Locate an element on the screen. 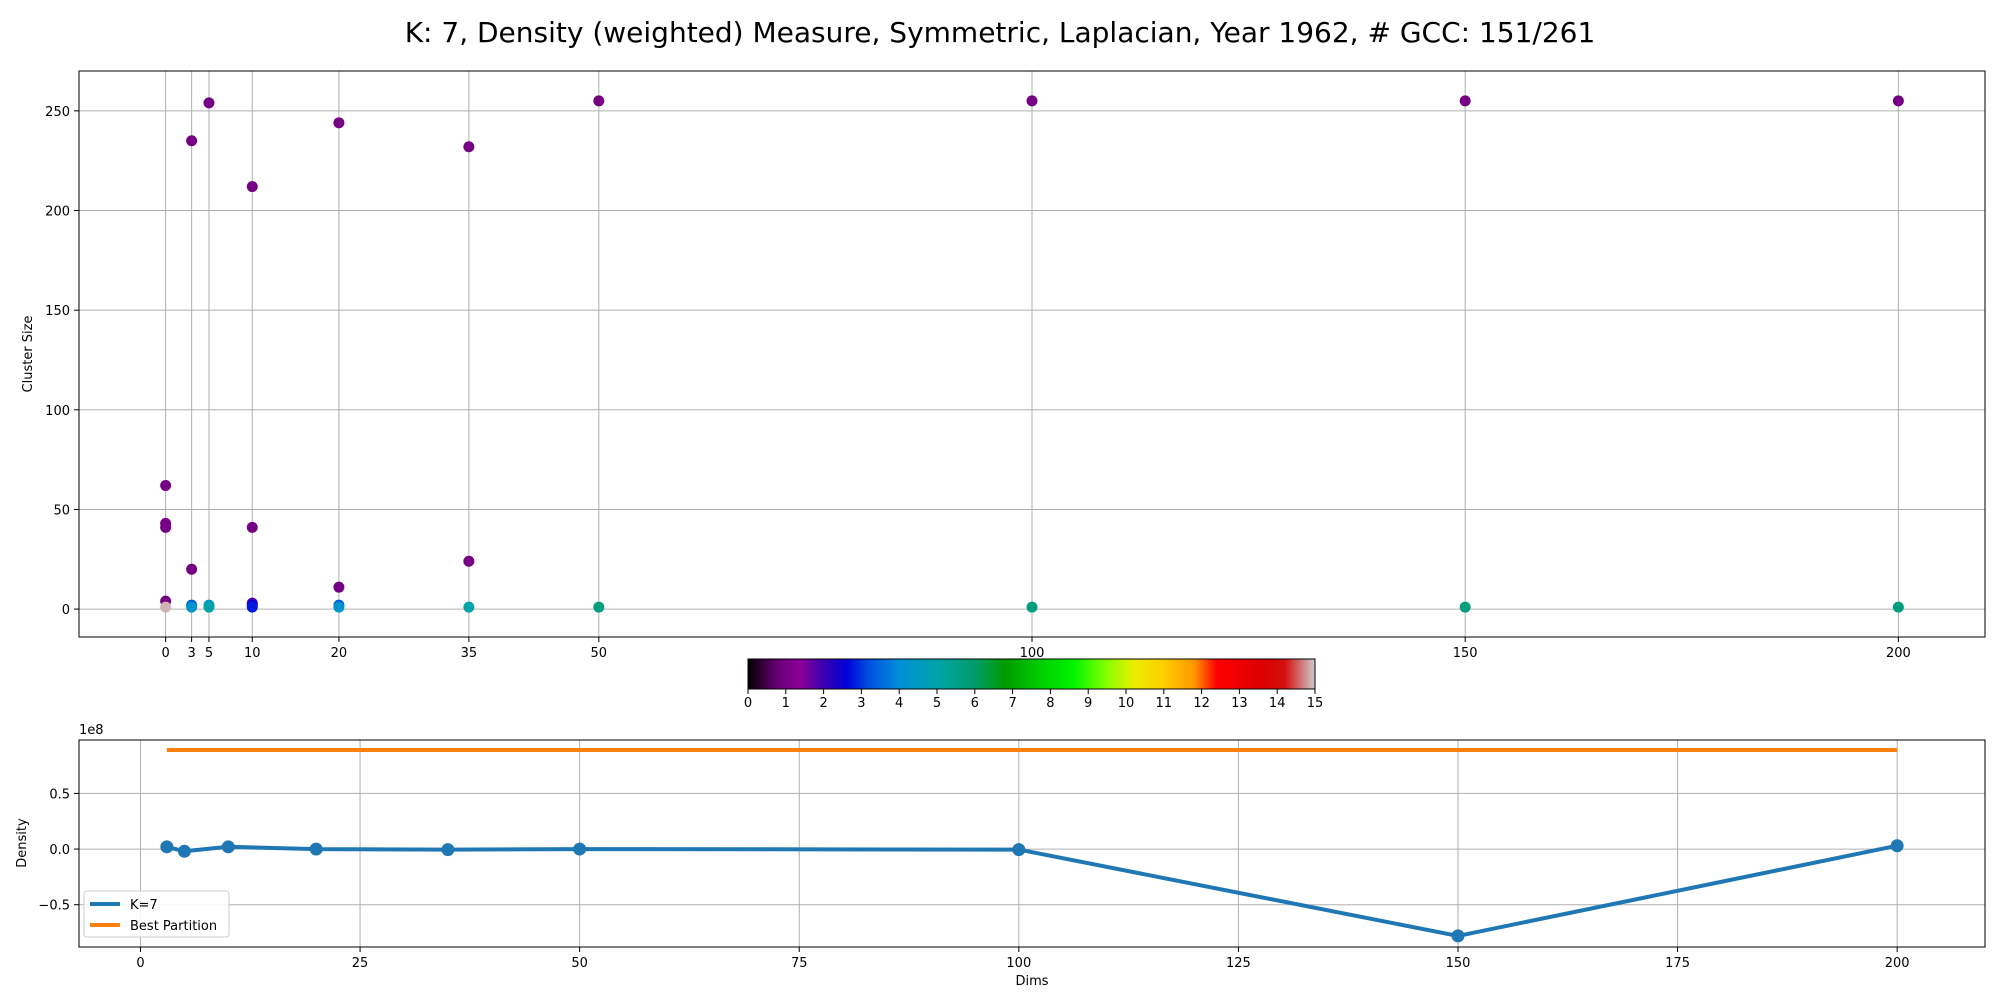 The image size is (2000, 1000). scatter-x-tick-label: 50 is located at coordinates (599, 653).